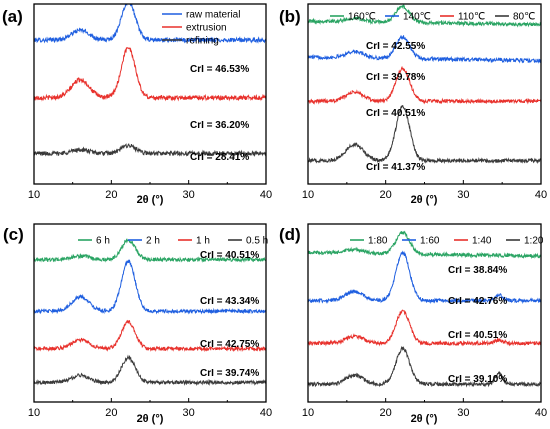 The image size is (550, 429). Describe the element at coordinates (213, 15) in the screenshot. I see `legend-label-raw-material: raw material` at that location.